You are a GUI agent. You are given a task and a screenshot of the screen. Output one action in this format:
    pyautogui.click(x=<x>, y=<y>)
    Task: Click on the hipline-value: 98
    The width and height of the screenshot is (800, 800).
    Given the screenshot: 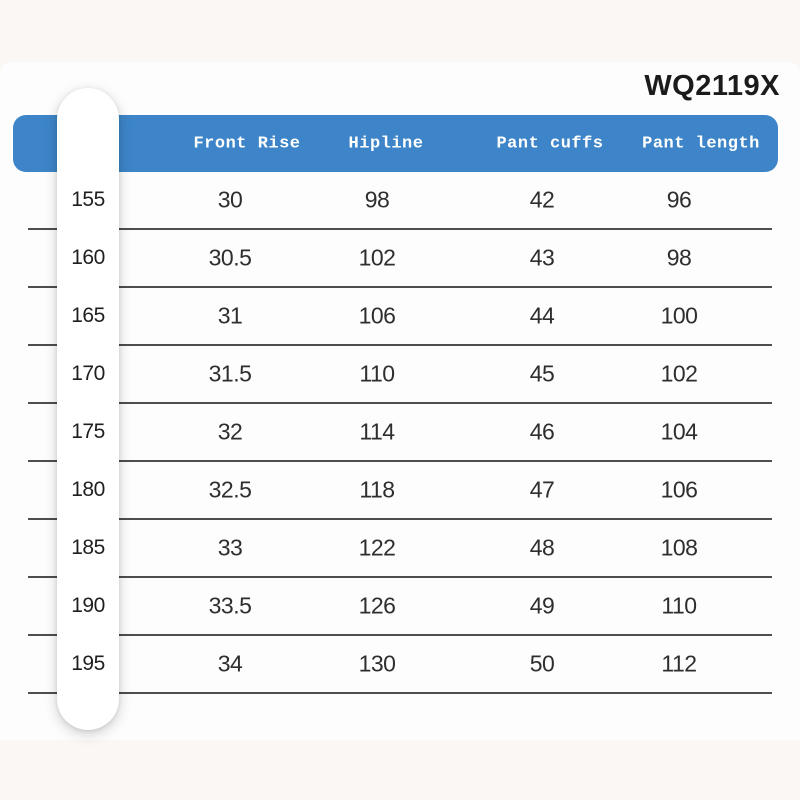 What is the action you would take?
    pyautogui.click(x=377, y=199)
    